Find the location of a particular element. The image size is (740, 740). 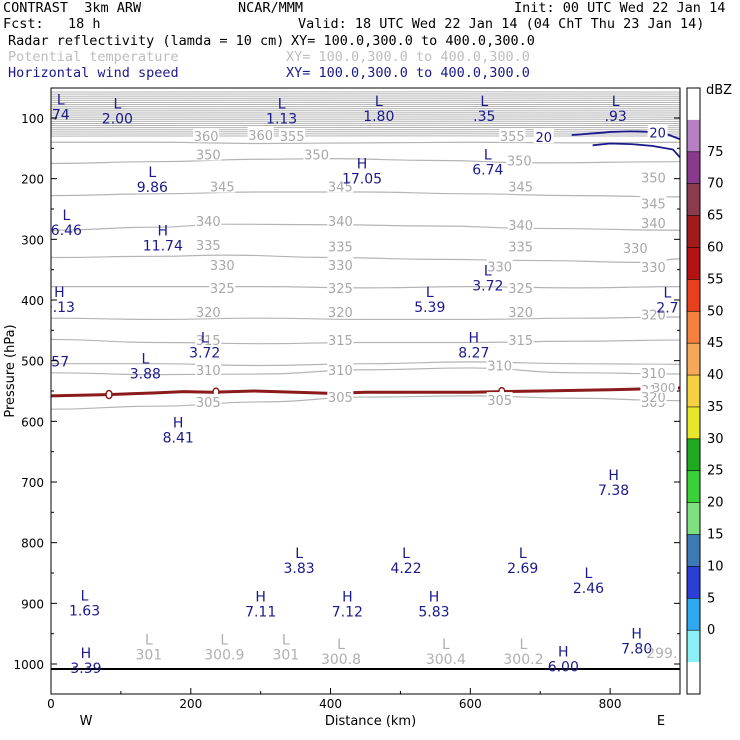

theta-label: 335 is located at coordinates (520, 248).